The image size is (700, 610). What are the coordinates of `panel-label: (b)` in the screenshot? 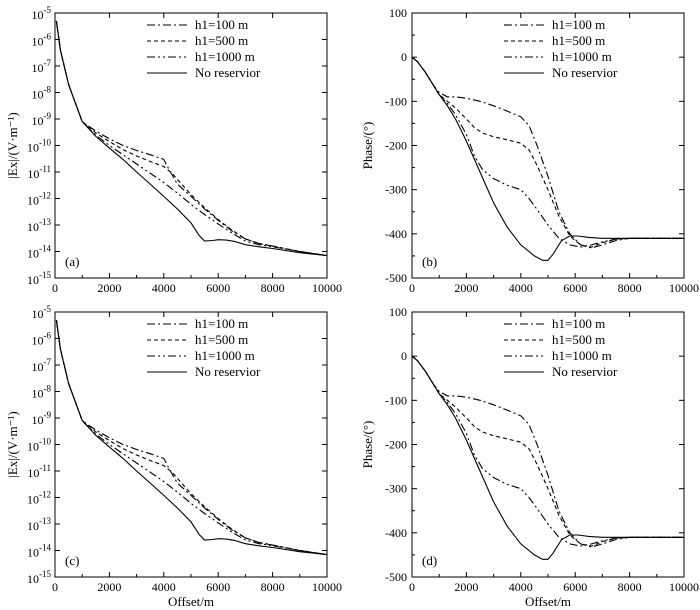 It's located at (429, 261).